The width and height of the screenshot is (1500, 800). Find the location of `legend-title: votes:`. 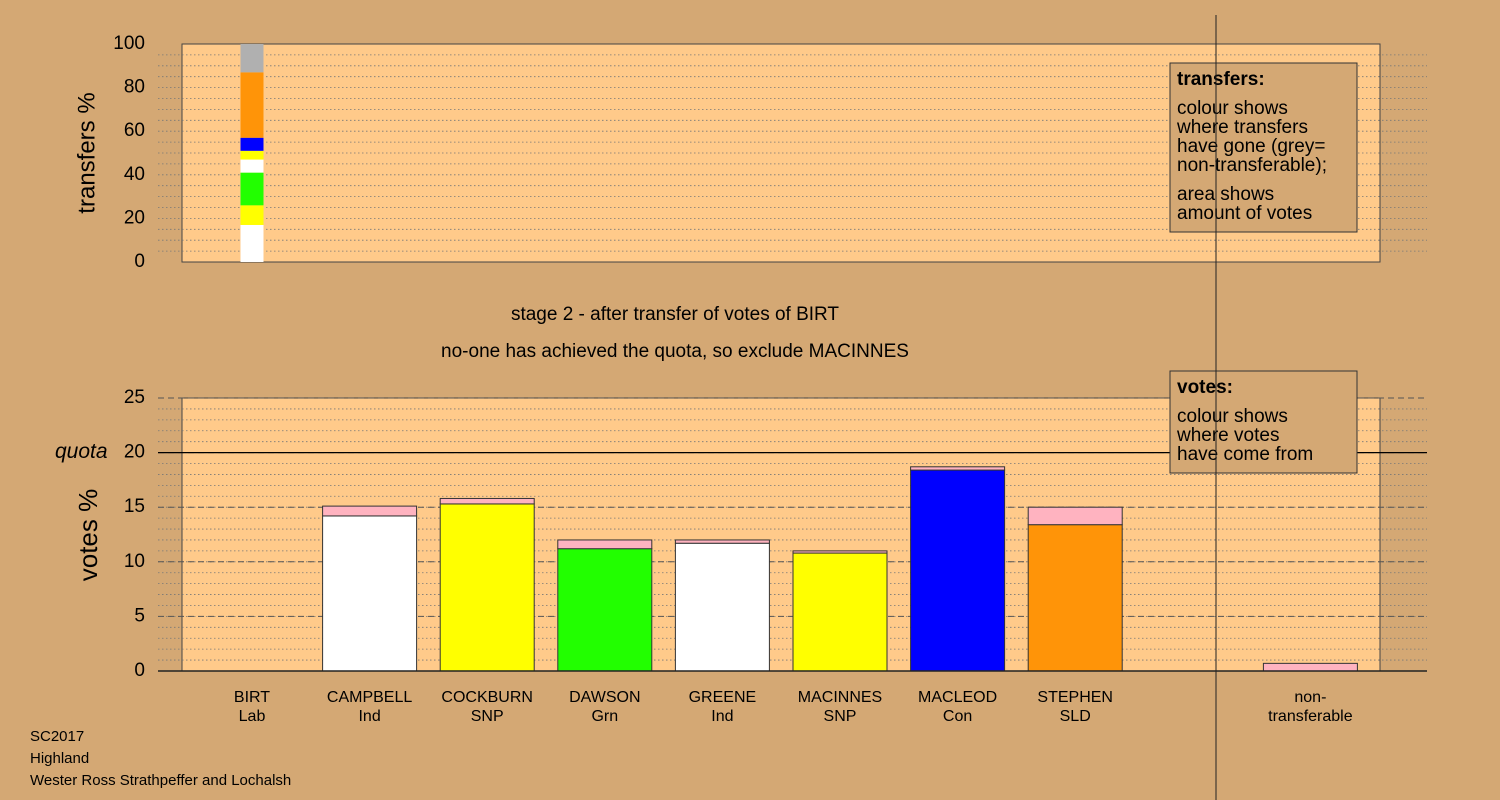

legend-title: votes: is located at coordinates (1205, 387).